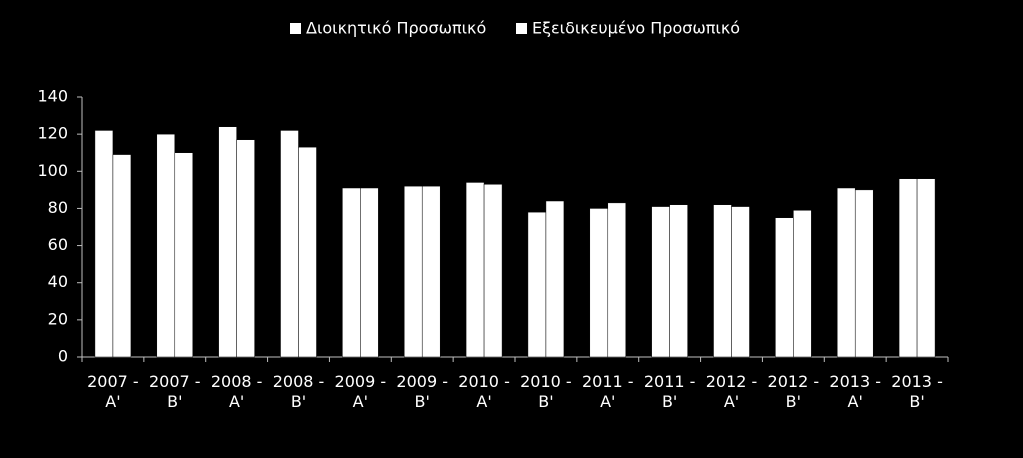  I want to click on legend-label: Εξειδικευμένο Προσωπικό, so click(636, 28).